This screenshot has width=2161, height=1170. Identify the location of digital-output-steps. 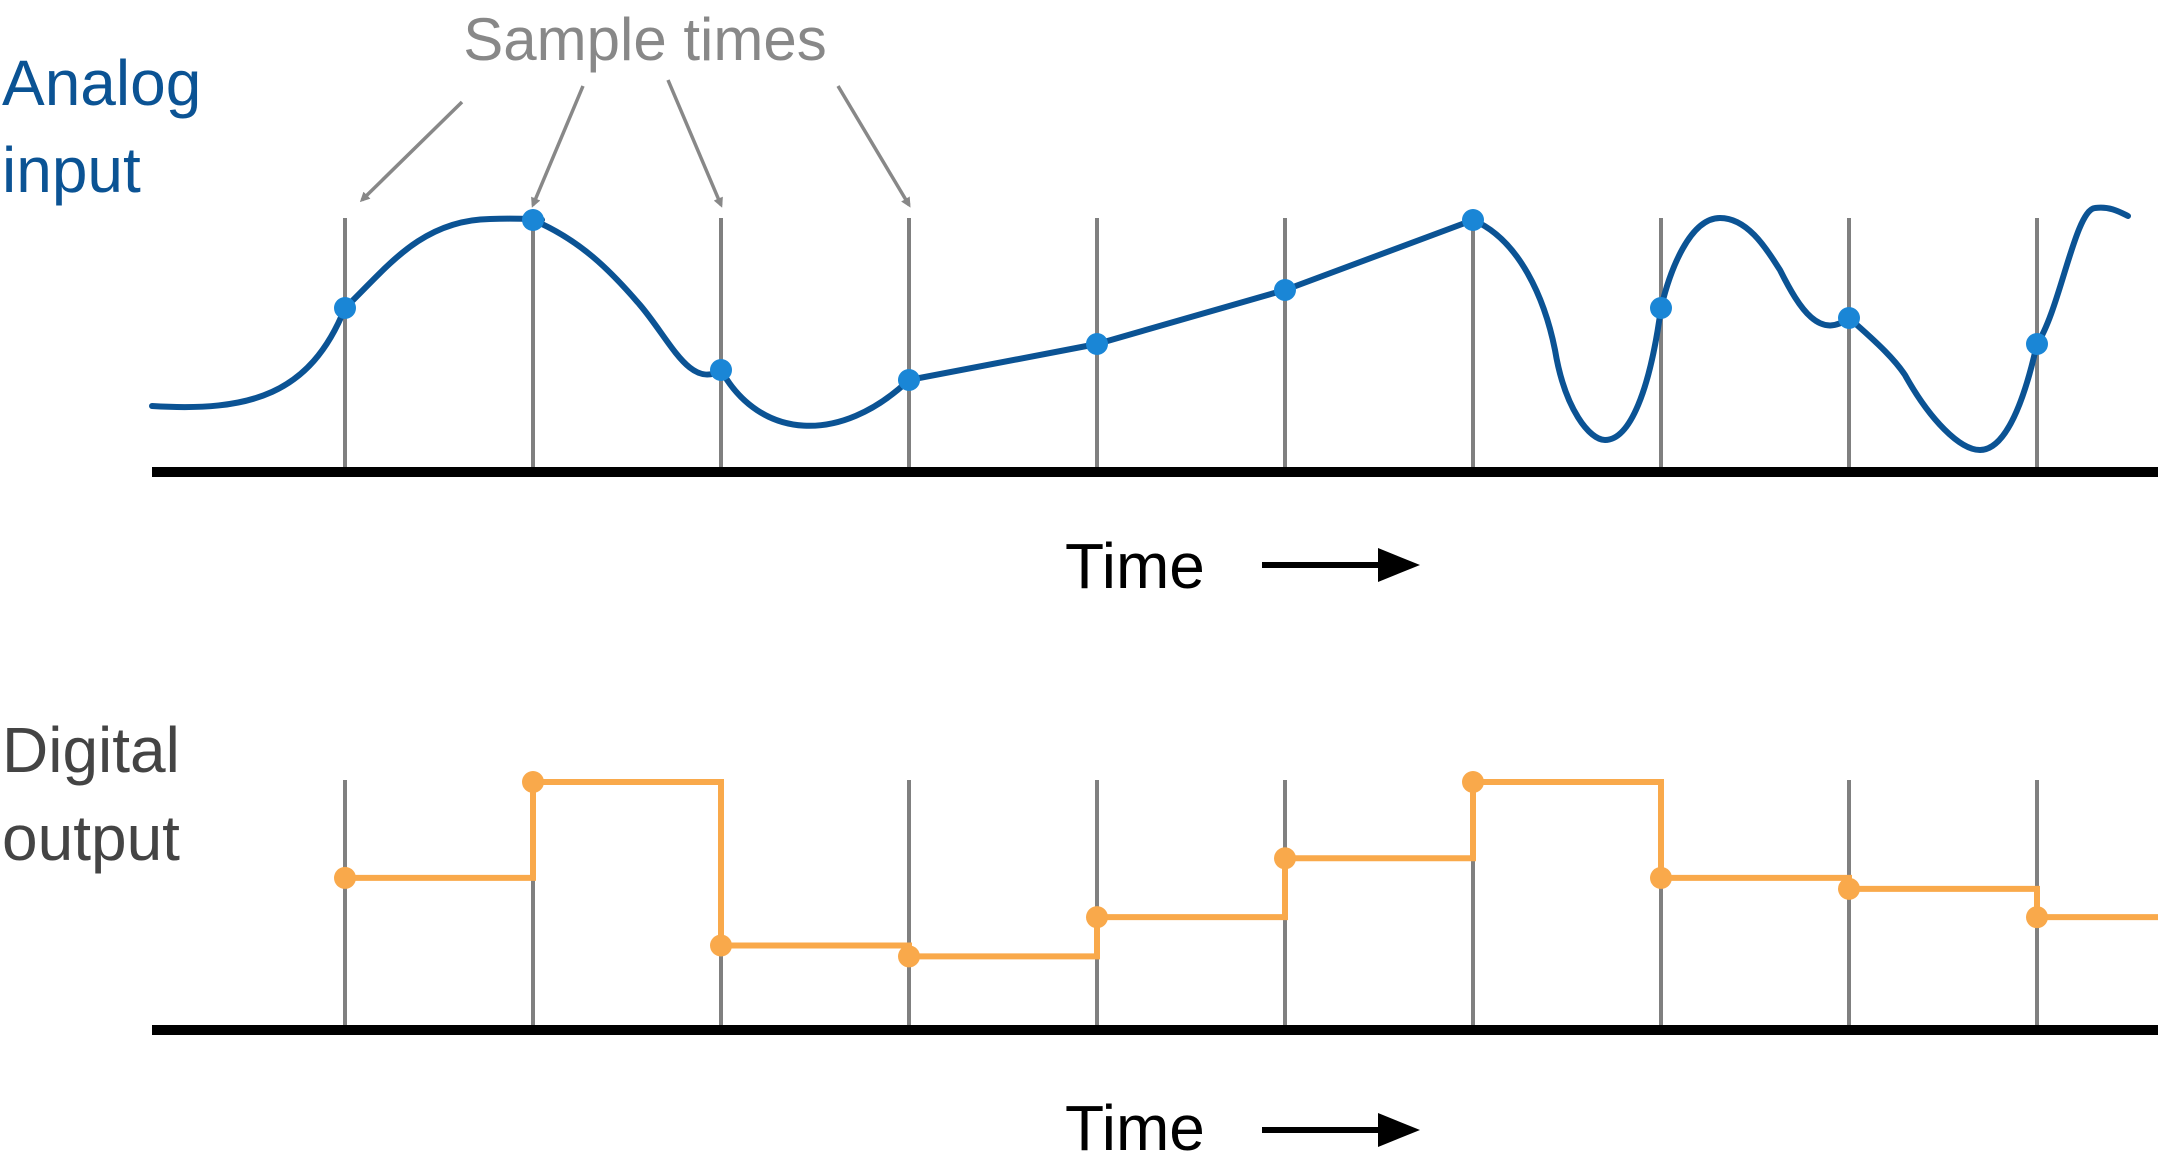
(1251, 869).